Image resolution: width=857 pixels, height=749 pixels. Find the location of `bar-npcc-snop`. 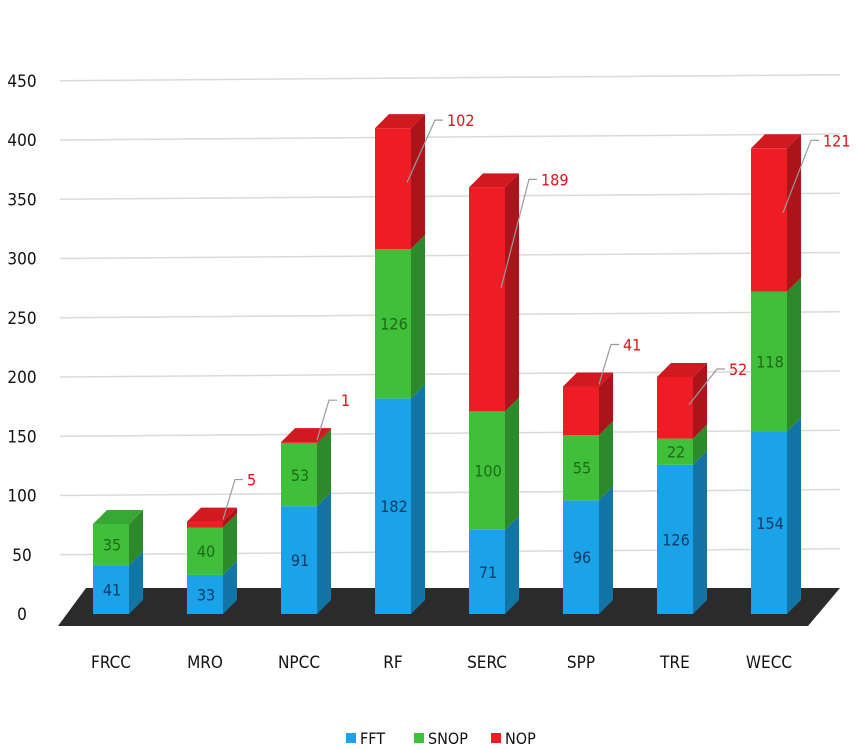

bar-npcc-snop is located at coordinates (306, 468).